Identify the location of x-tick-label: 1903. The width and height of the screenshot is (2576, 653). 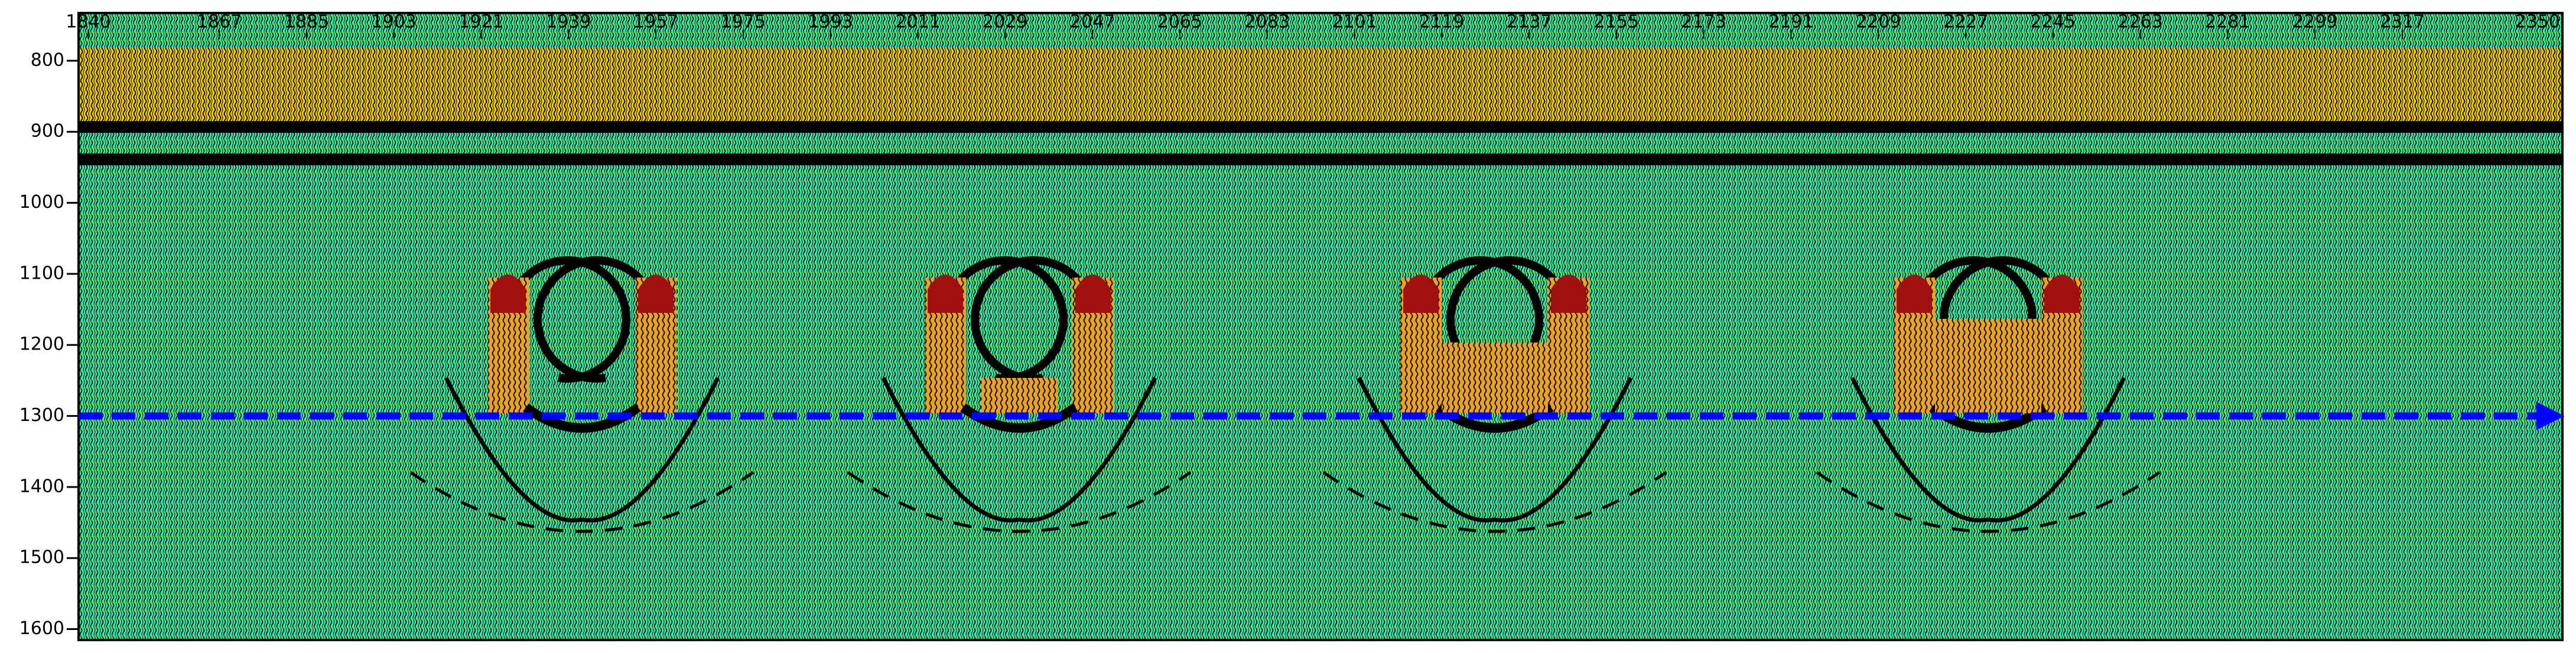
(395, 22).